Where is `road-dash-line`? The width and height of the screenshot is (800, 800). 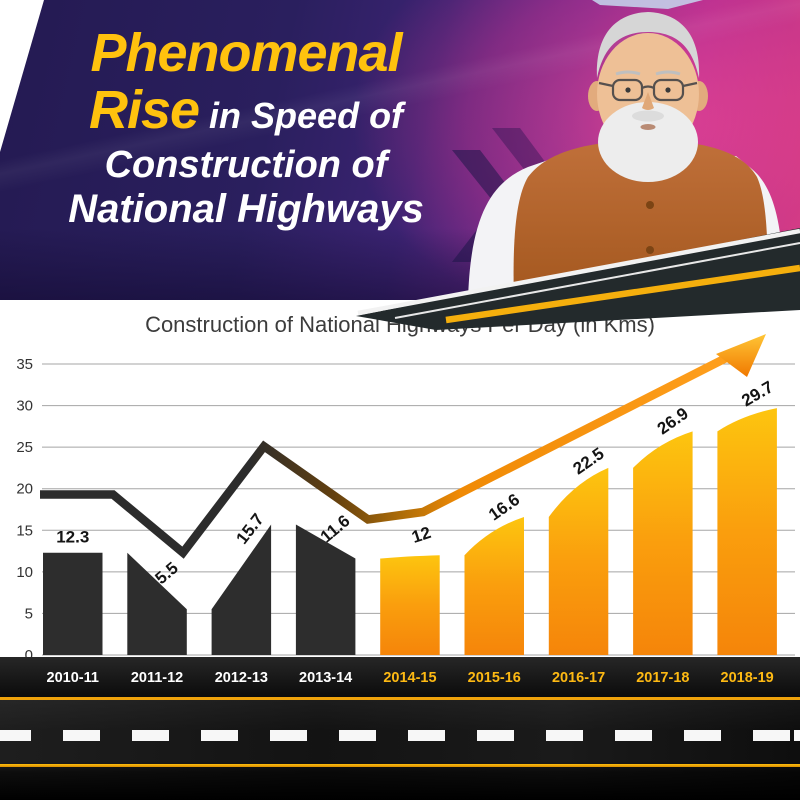 road-dash-line is located at coordinates (400, 735).